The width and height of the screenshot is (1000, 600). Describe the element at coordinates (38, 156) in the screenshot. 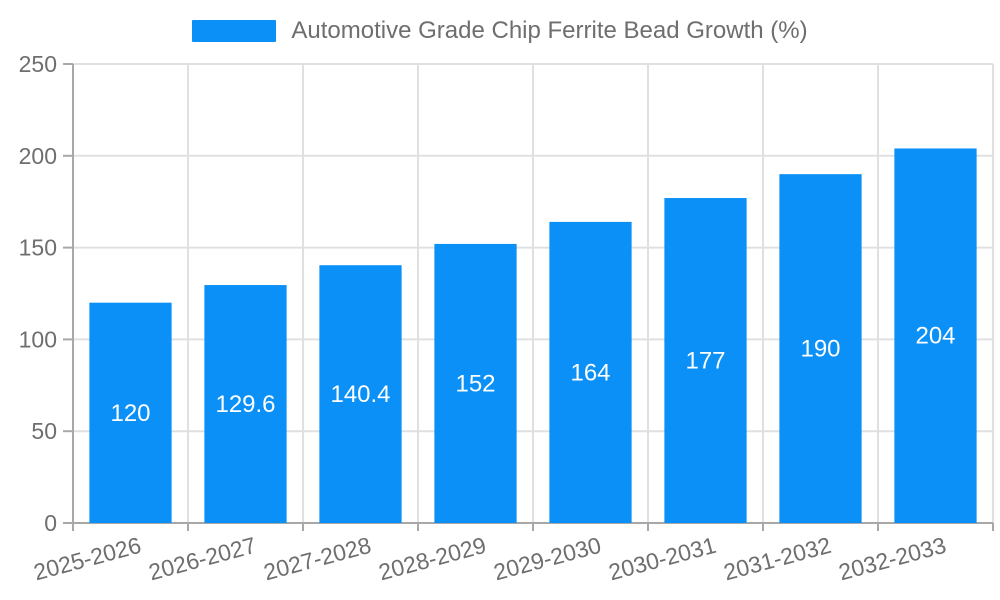

I see `y-axis-tick-label: 200` at that location.